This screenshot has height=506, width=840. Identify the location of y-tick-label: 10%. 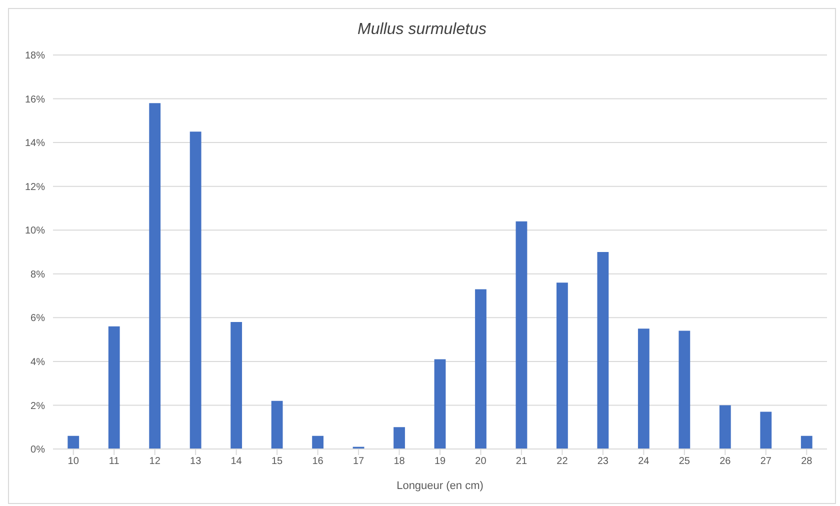
(35, 231).